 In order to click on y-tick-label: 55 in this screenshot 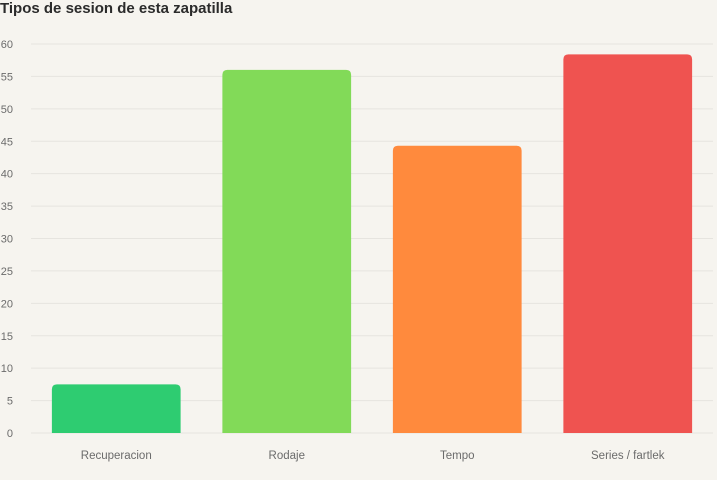, I will do `click(7, 77)`.